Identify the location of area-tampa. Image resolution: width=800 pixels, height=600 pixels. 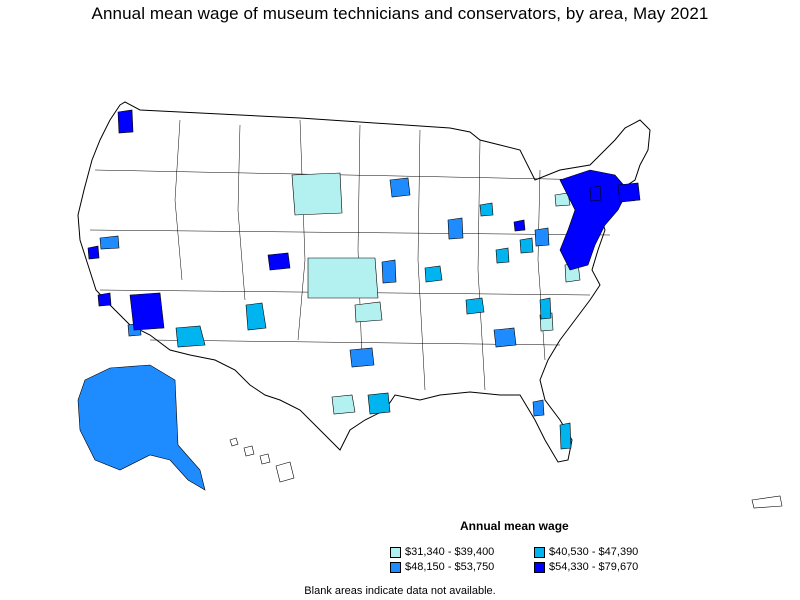
(538, 408).